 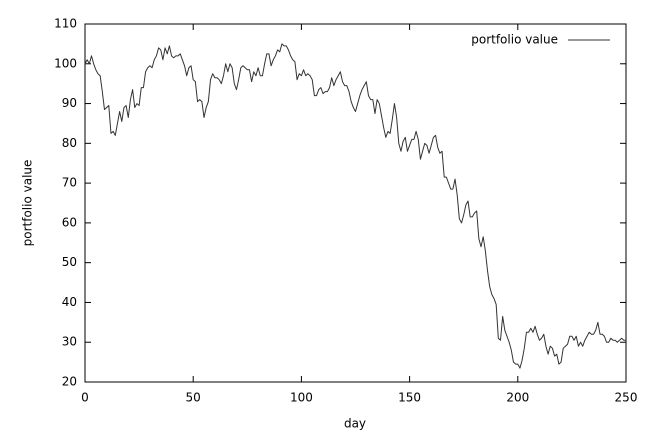 What do you see at coordinates (69, 183) in the screenshot?
I see `y-tick-label: 70` at bounding box center [69, 183].